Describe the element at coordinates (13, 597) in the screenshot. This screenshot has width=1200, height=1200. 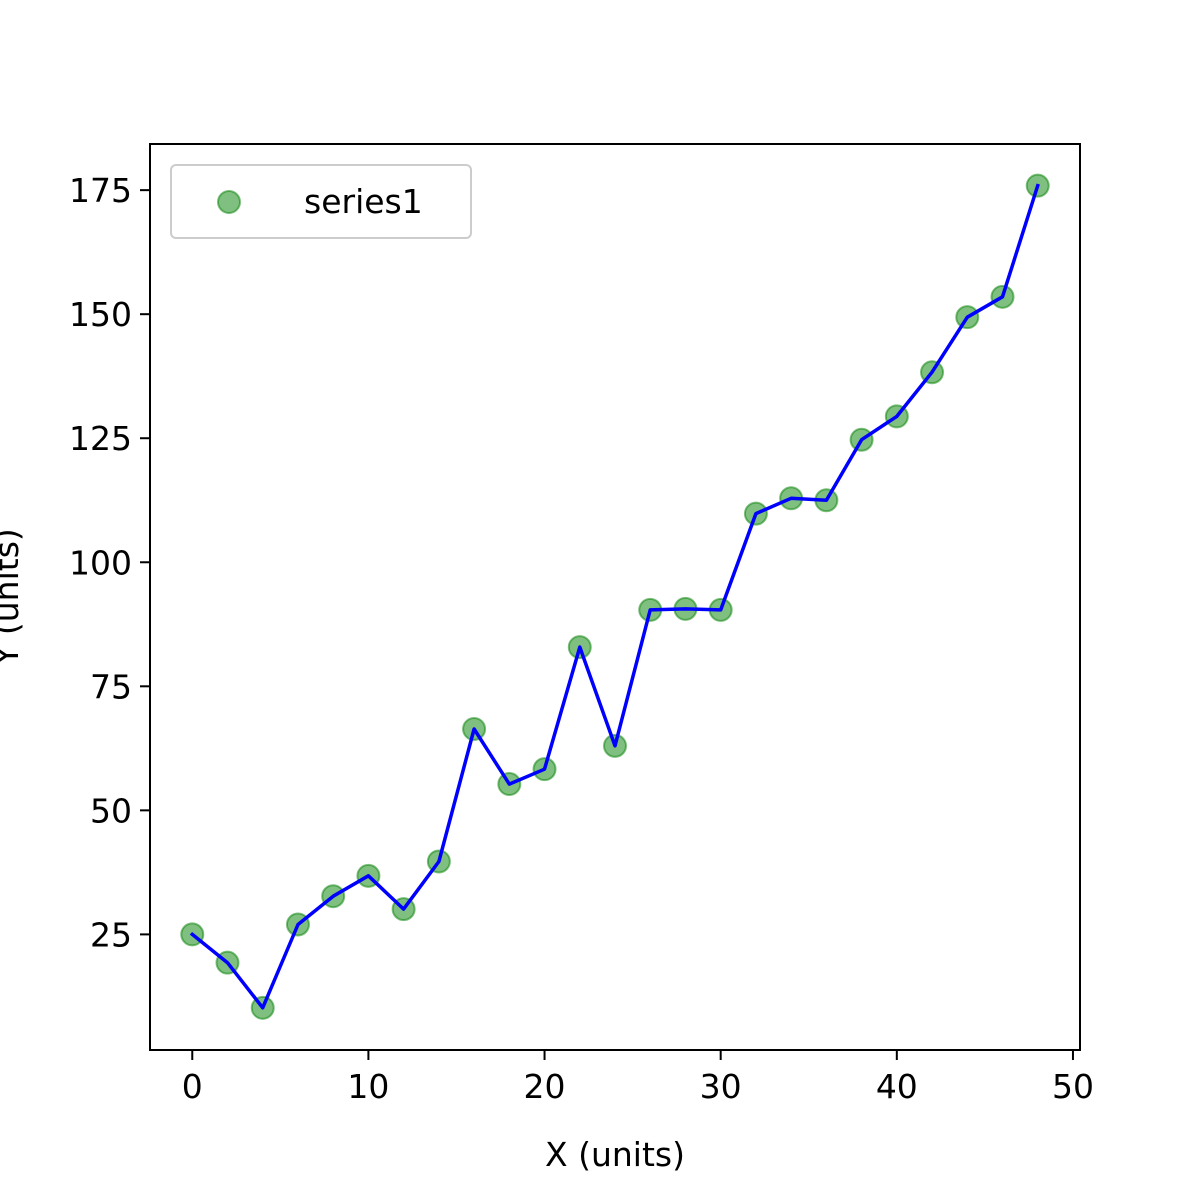
I see `y-axis-label: Y (units)` at that location.